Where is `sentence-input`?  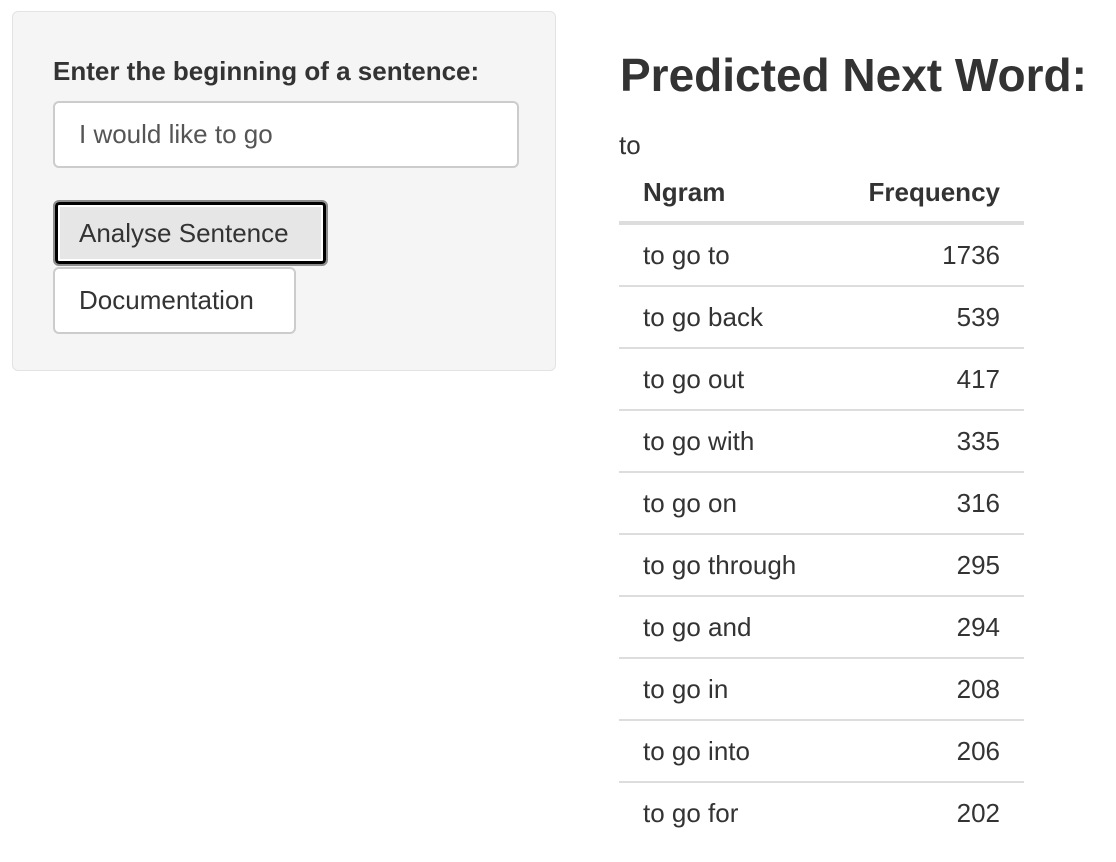 sentence-input is located at coordinates (286, 134).